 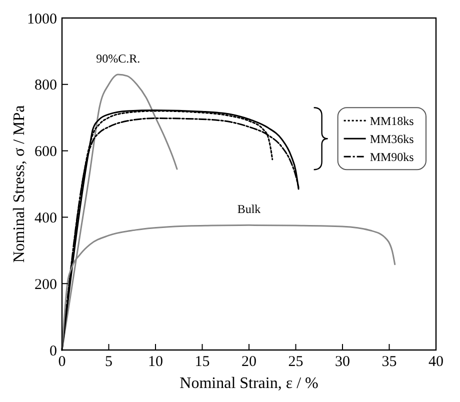 I want to click on x-tick-label: 35, so click(x=389, y=362).